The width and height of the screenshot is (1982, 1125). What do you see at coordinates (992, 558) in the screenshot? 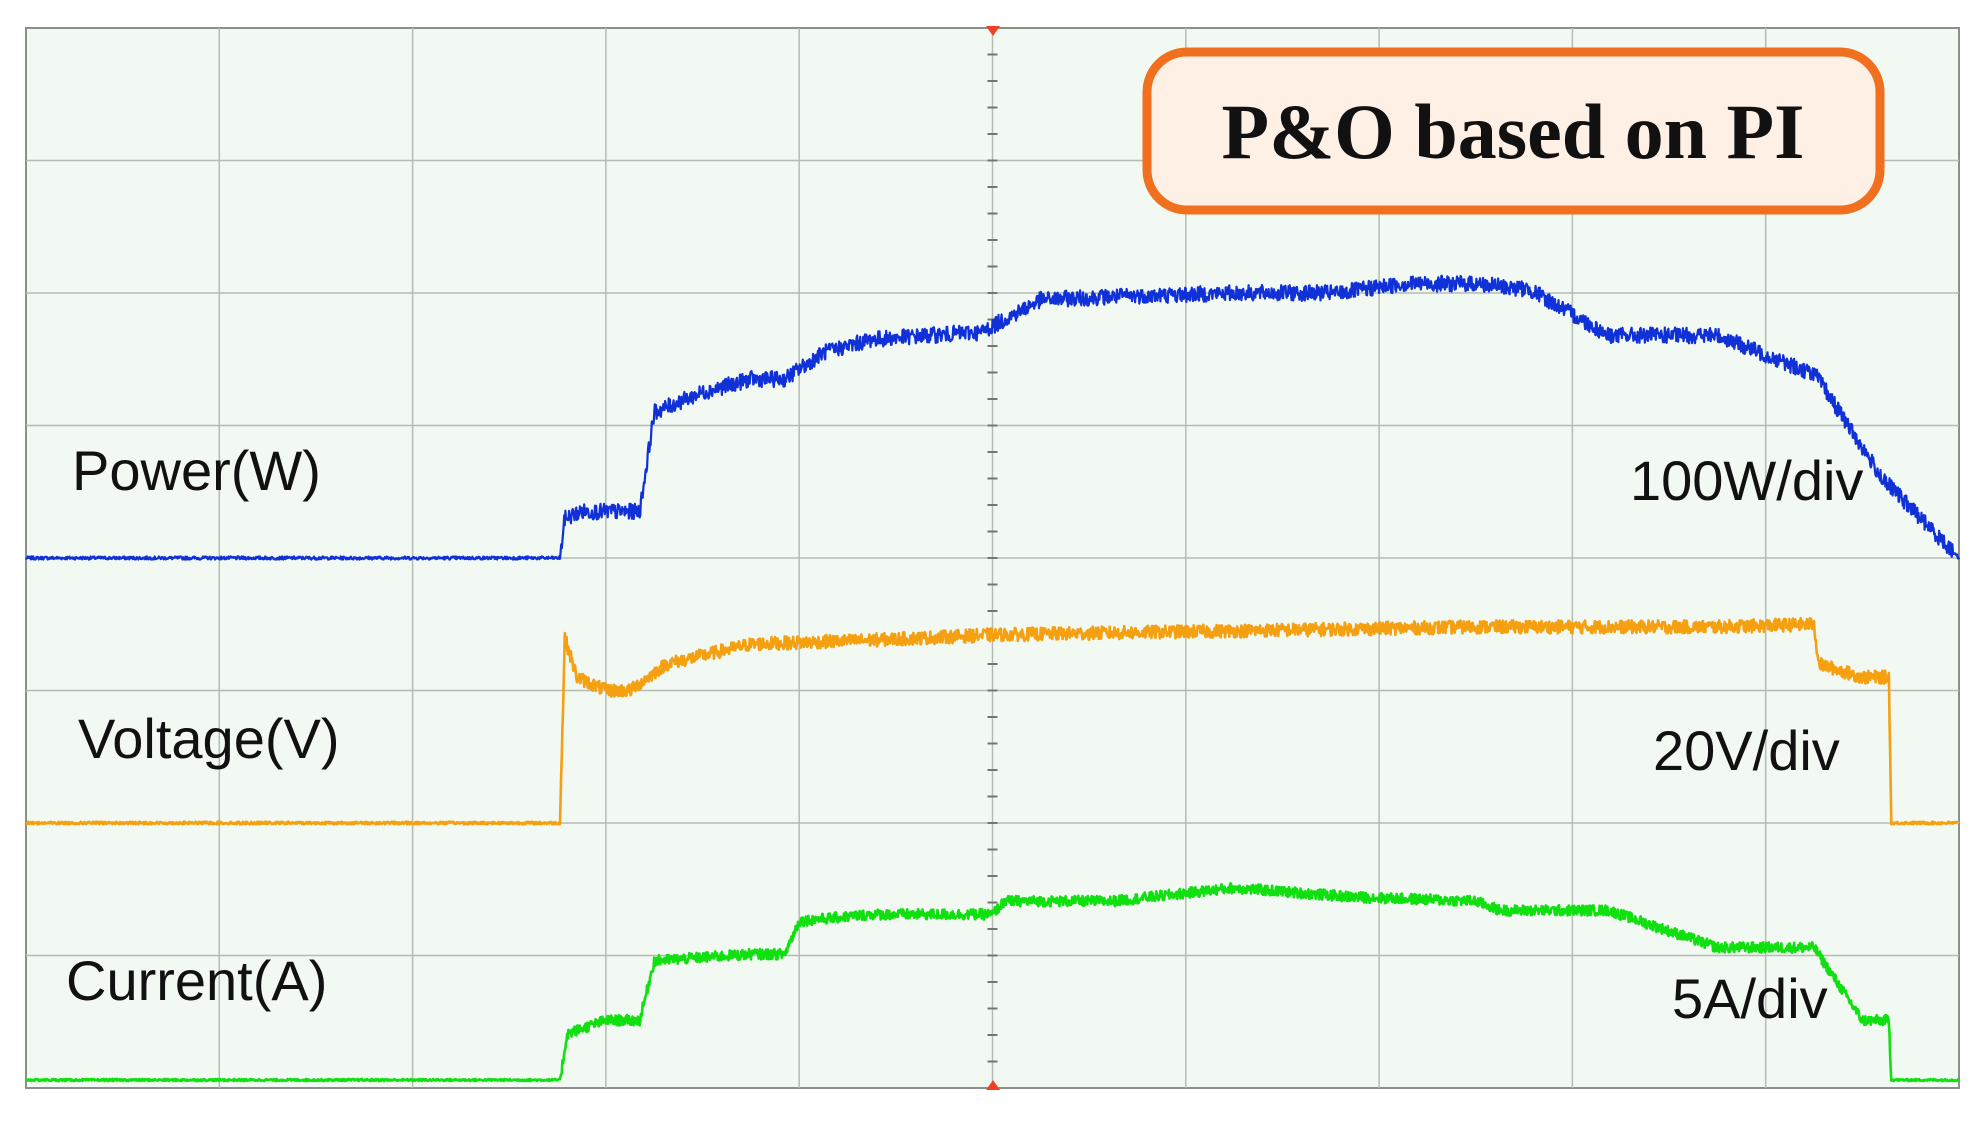
I see `center-ticks` at bounding box center [992, 558].